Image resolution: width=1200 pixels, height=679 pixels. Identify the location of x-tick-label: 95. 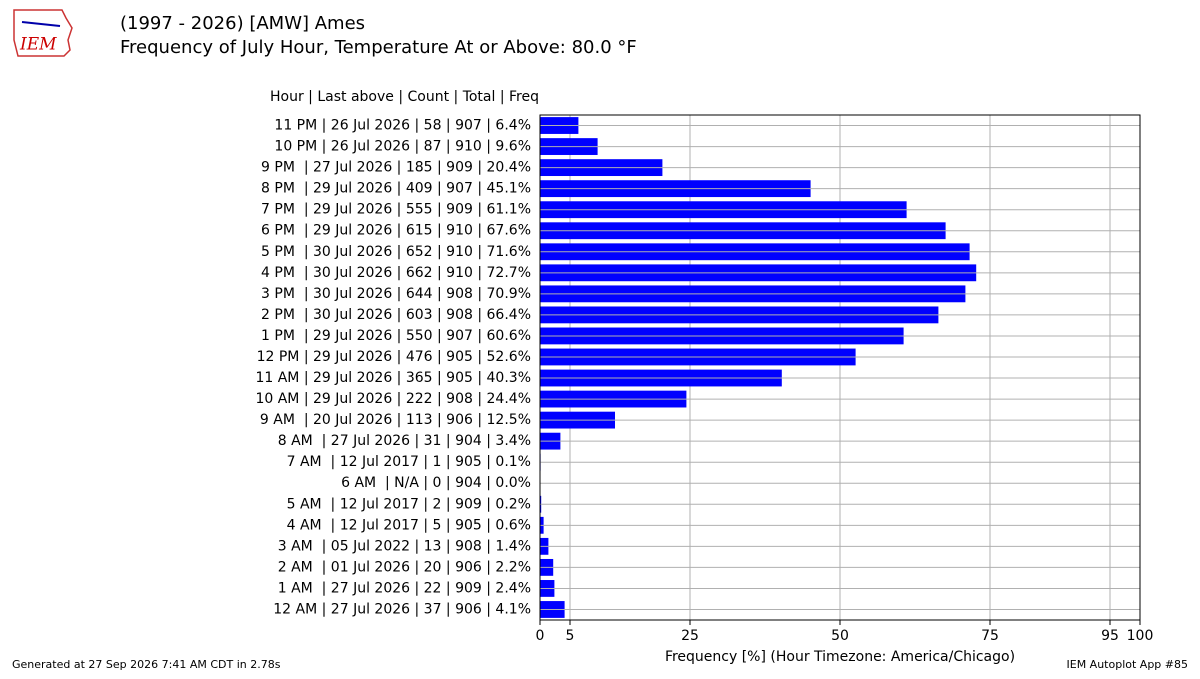
(1110, 636).